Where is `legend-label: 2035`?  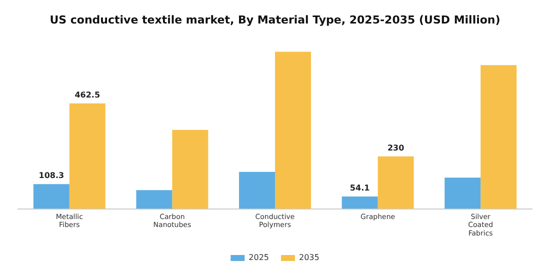 legend-label: 2035 is located at coordinates (309, 257).